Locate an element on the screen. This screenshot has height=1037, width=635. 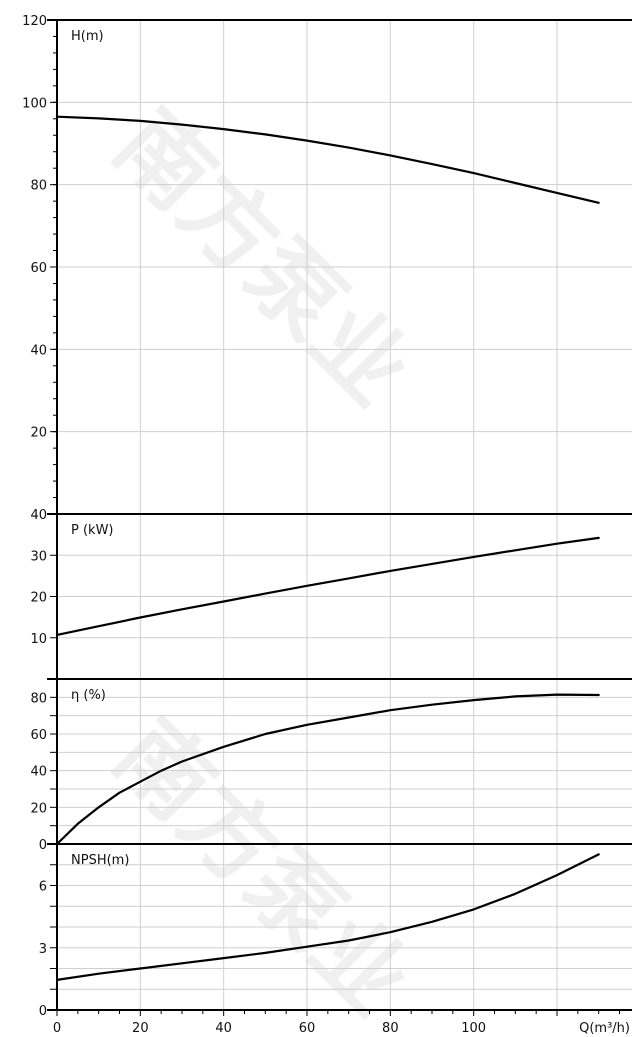
x-tick-label: 0 is located at coordinates (57, 1028).